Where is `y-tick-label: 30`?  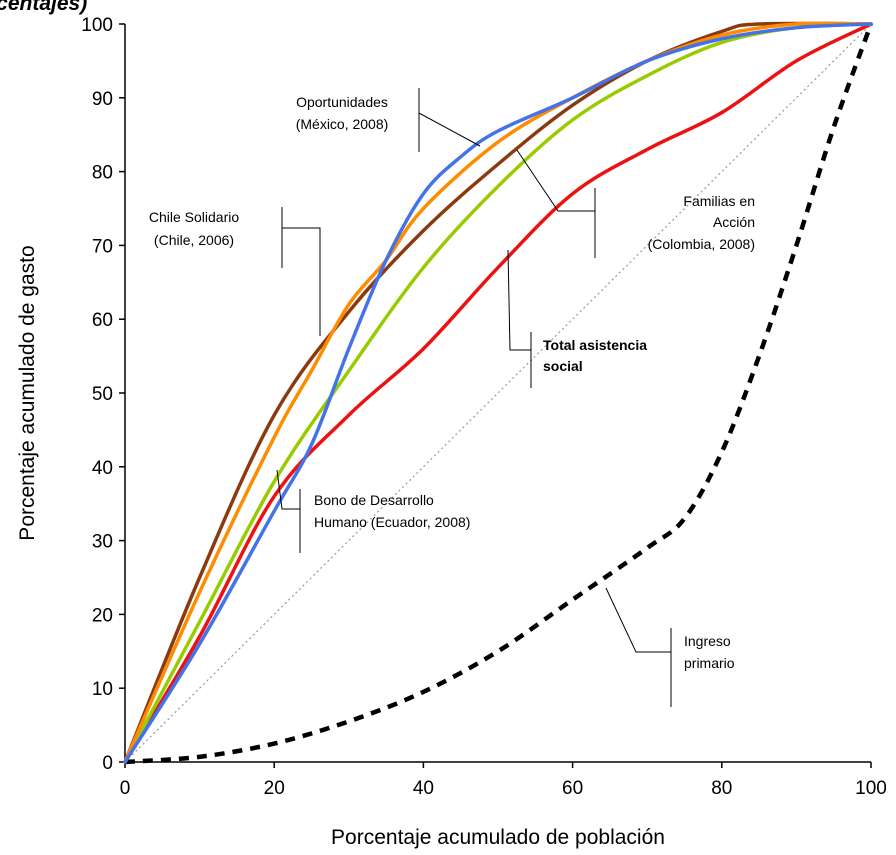
y-tick-label: 30 is located at coordinates (102, 542).